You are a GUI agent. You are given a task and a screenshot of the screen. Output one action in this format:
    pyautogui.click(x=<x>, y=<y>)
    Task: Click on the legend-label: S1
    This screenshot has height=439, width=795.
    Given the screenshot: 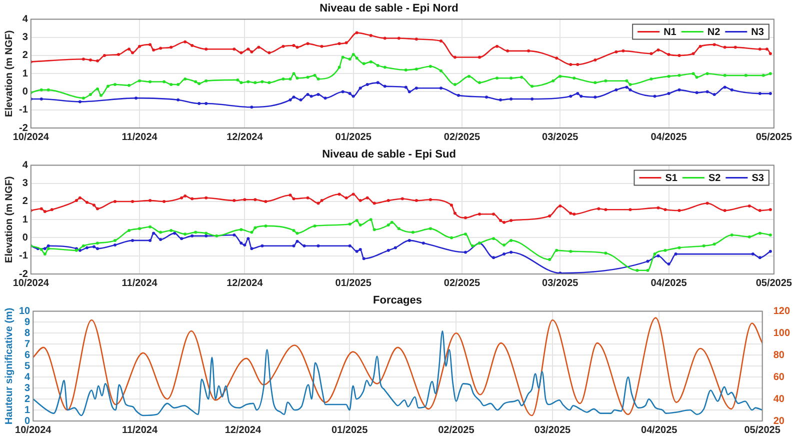 What is the action you would take?
    pyautogui.click(x=671, y=178)
    